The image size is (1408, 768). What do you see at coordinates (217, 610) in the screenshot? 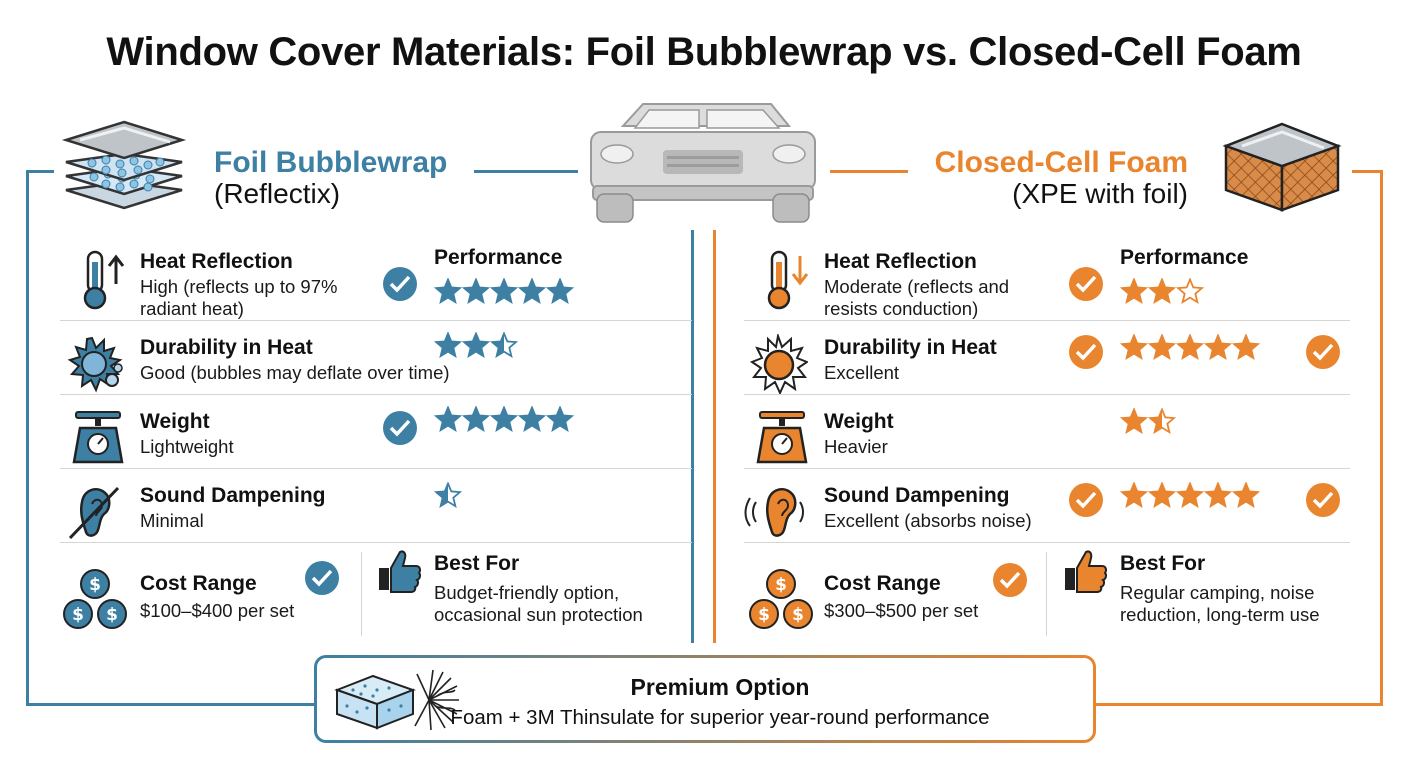
I see `left-cost-value: $100–$400 per set` at bounding box center [217, 610].